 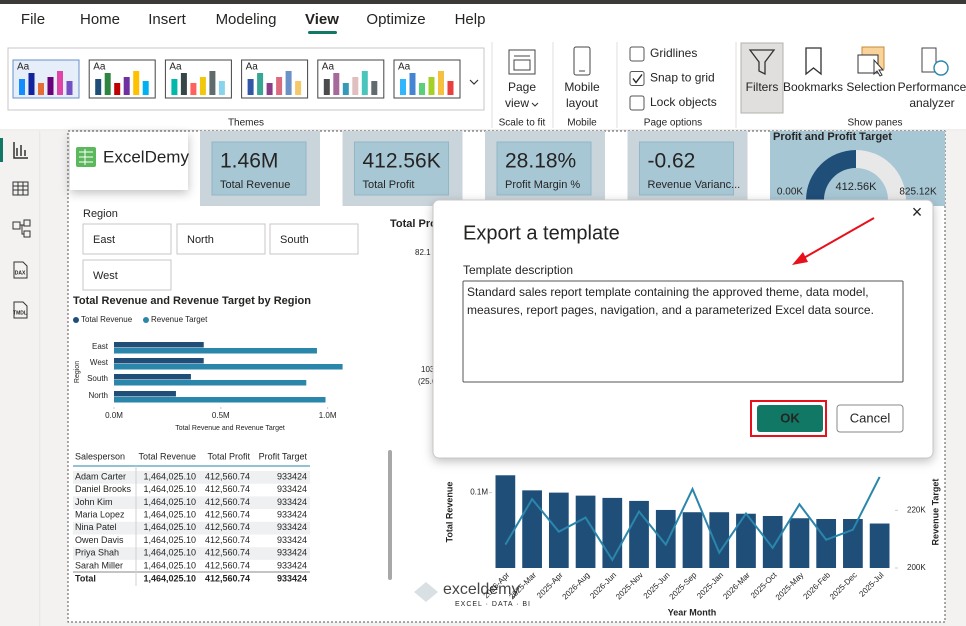 What do you see at coordinates (481, 589) in the screenshot?
I see `watermark-name: exceldemy` at bounding box center [481, 589].